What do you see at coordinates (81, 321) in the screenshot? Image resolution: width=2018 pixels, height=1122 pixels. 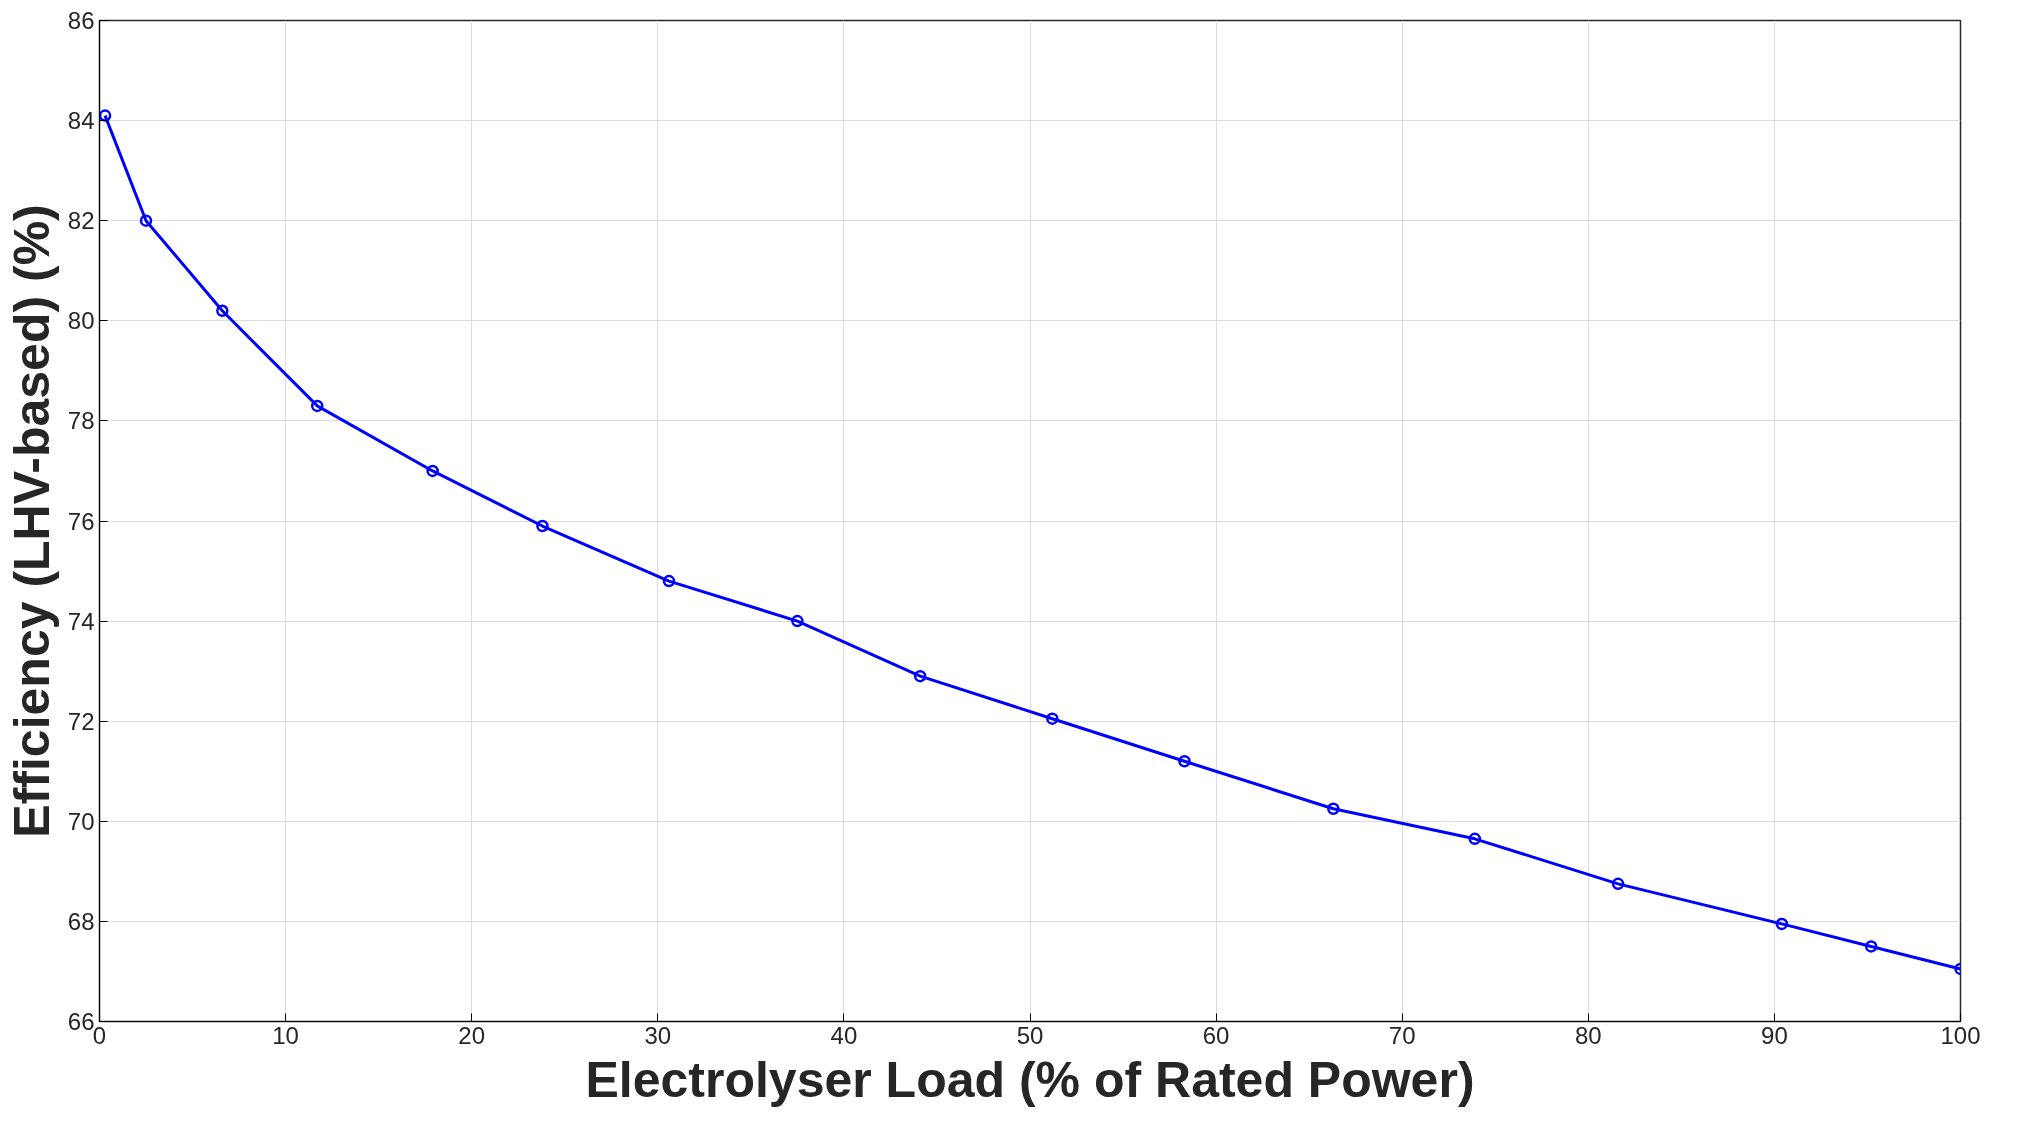 I see `y-tick-label: 80` at bounding box center [81, 321].